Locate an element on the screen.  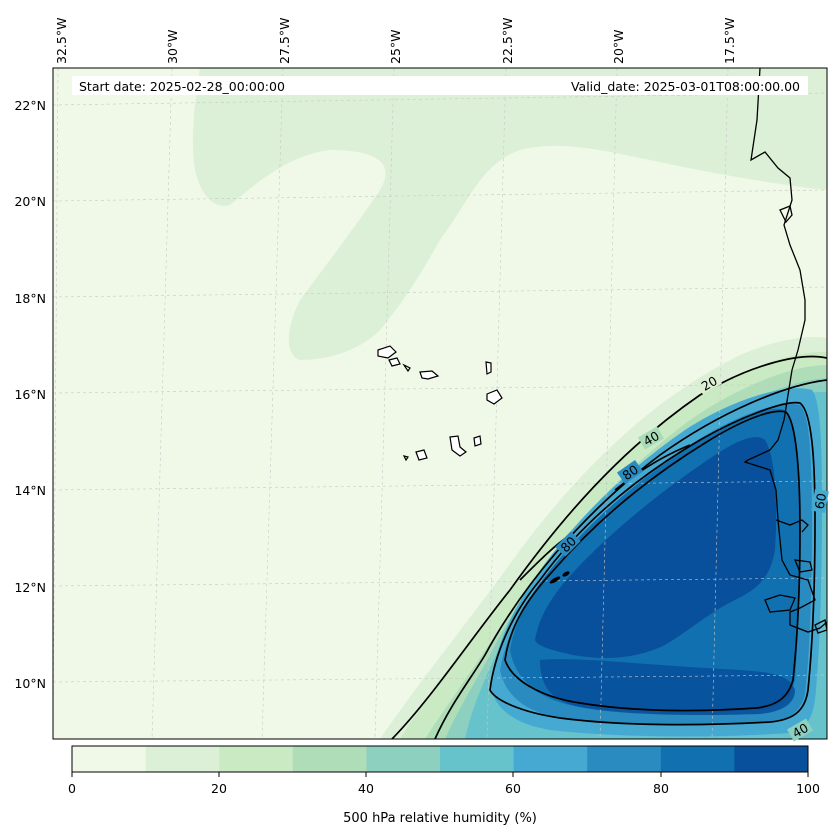
contour-label-40b: 40 is located at coordinates (800, 730).